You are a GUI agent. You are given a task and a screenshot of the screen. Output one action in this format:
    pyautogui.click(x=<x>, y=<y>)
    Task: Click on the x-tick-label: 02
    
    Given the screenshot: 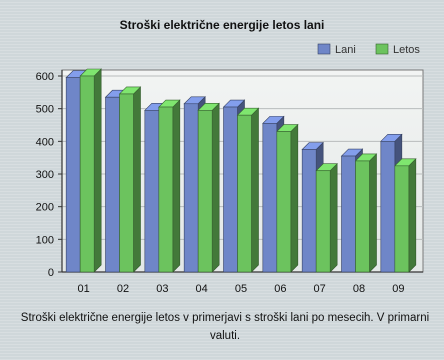 What is the action you would take?
    pyautogui.click(x=123, y=289)
    